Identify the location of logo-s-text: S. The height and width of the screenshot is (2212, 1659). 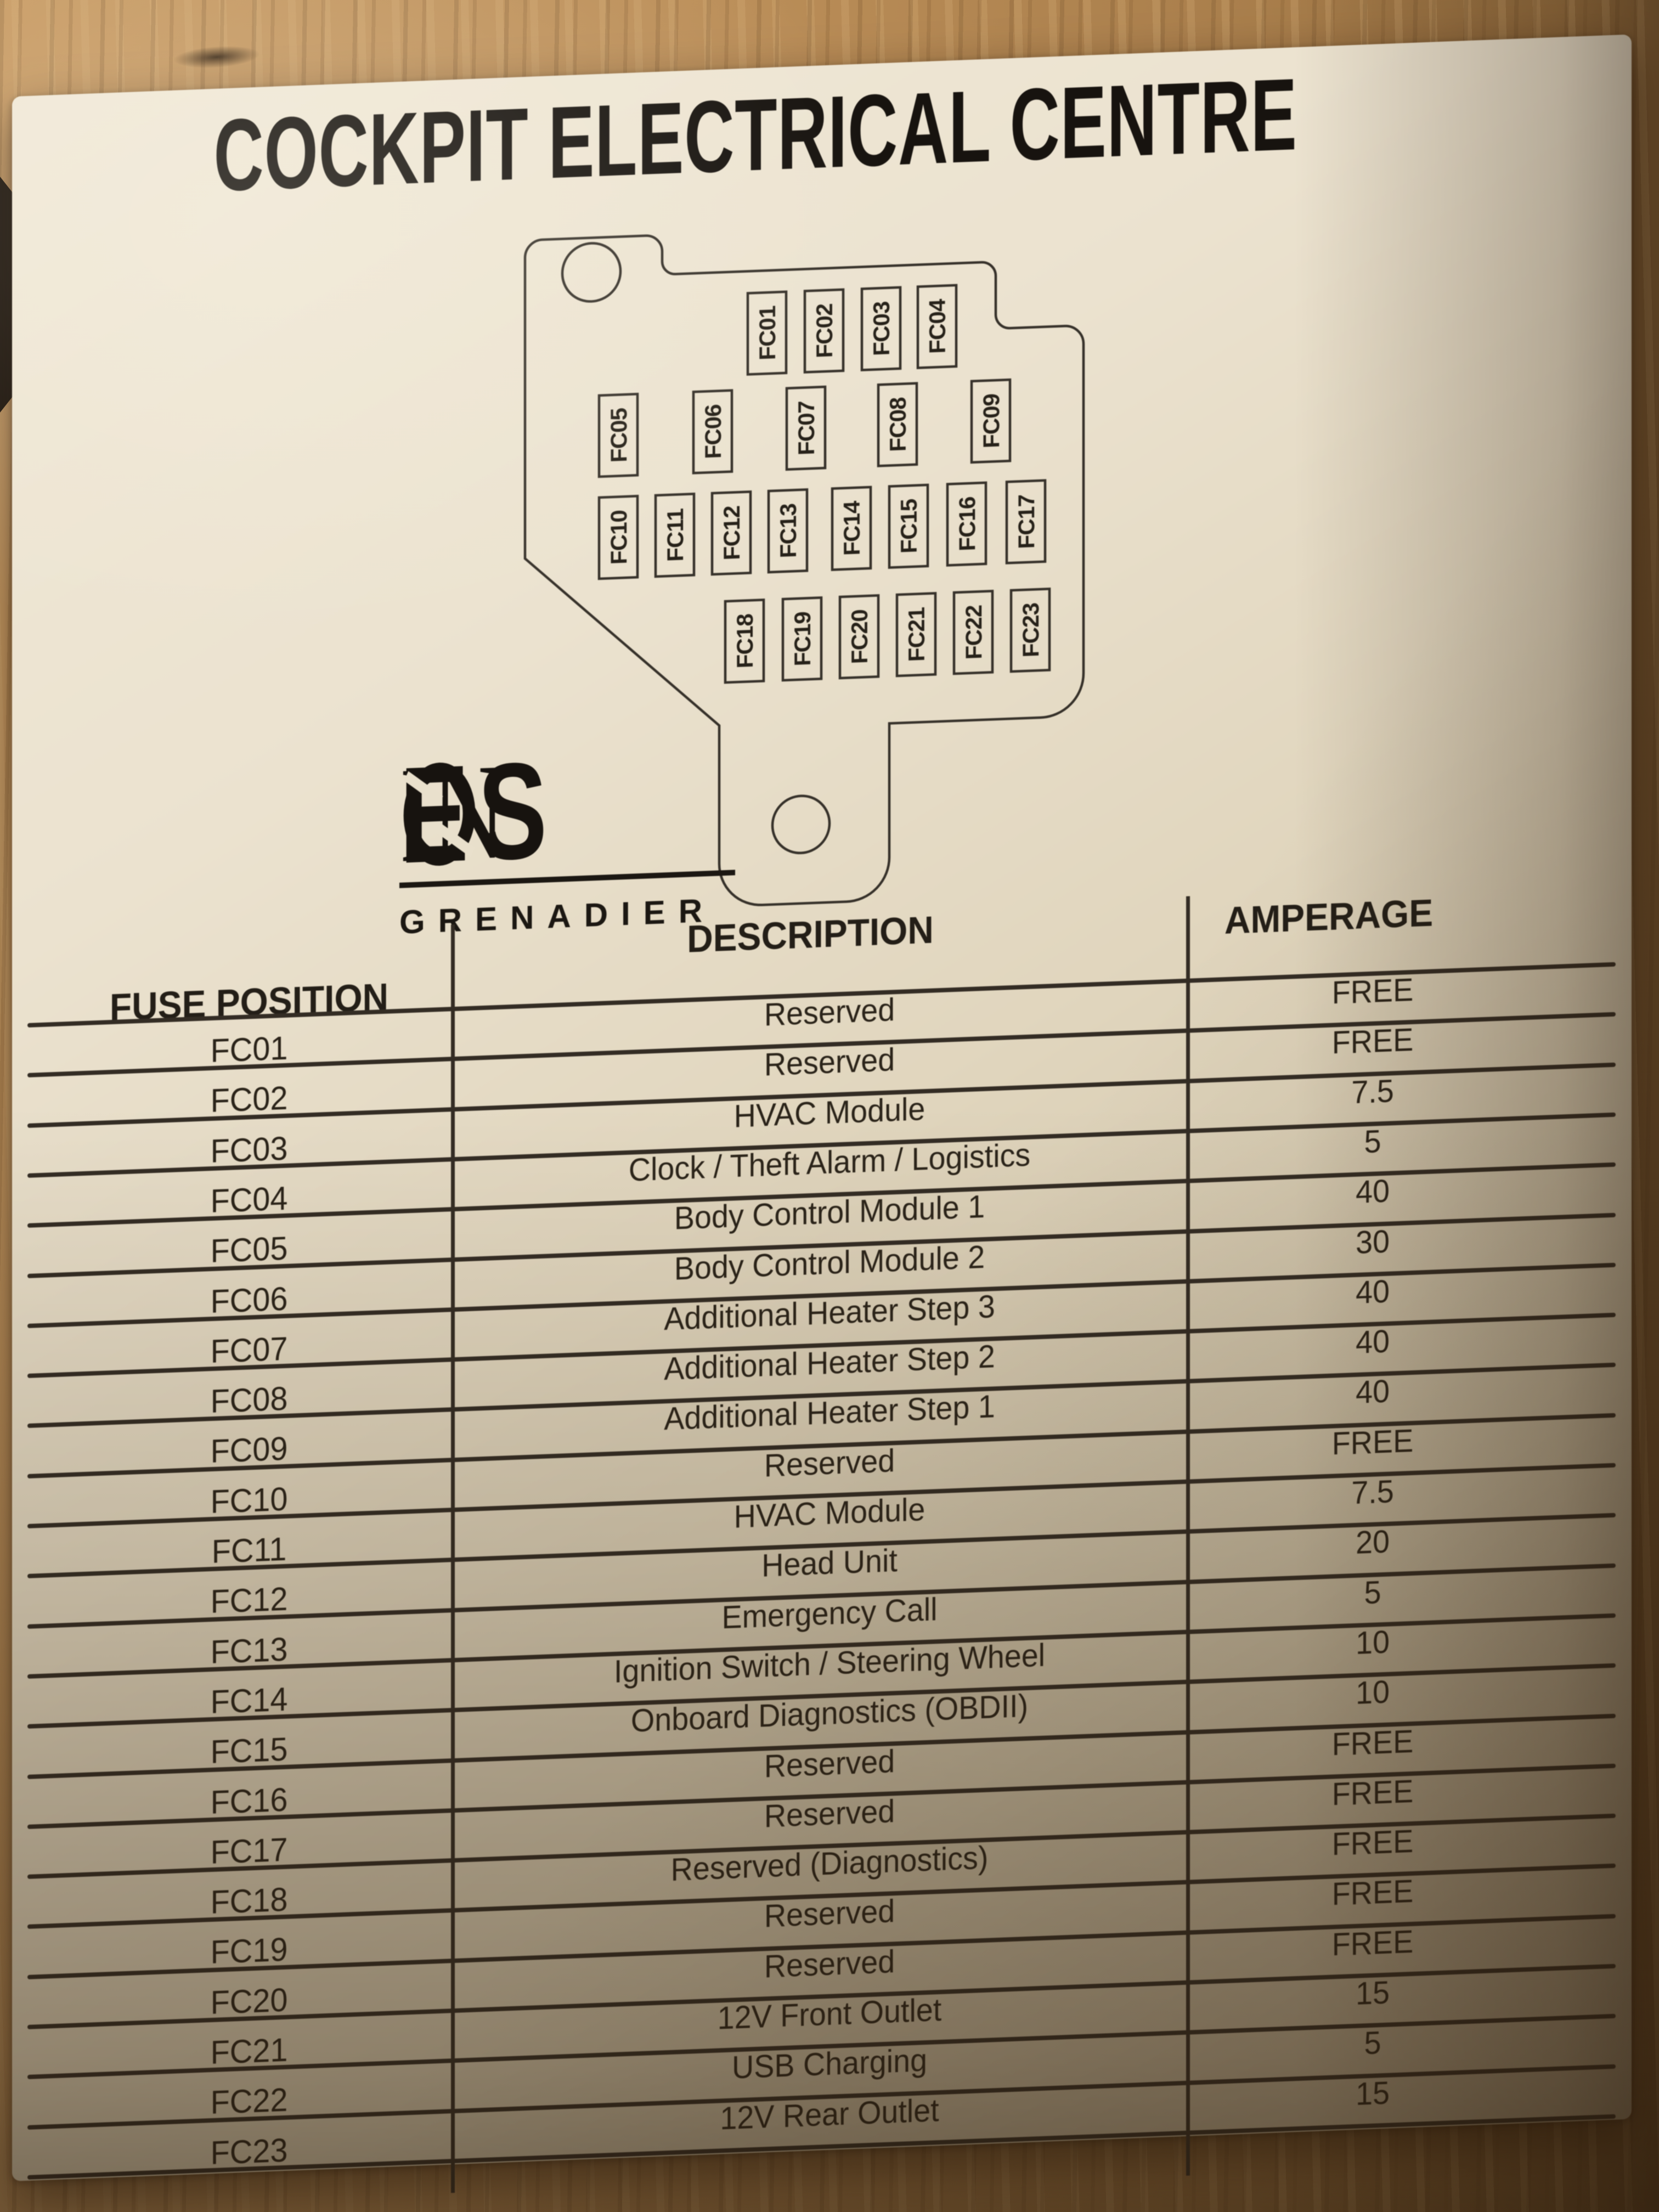
(511, 811).